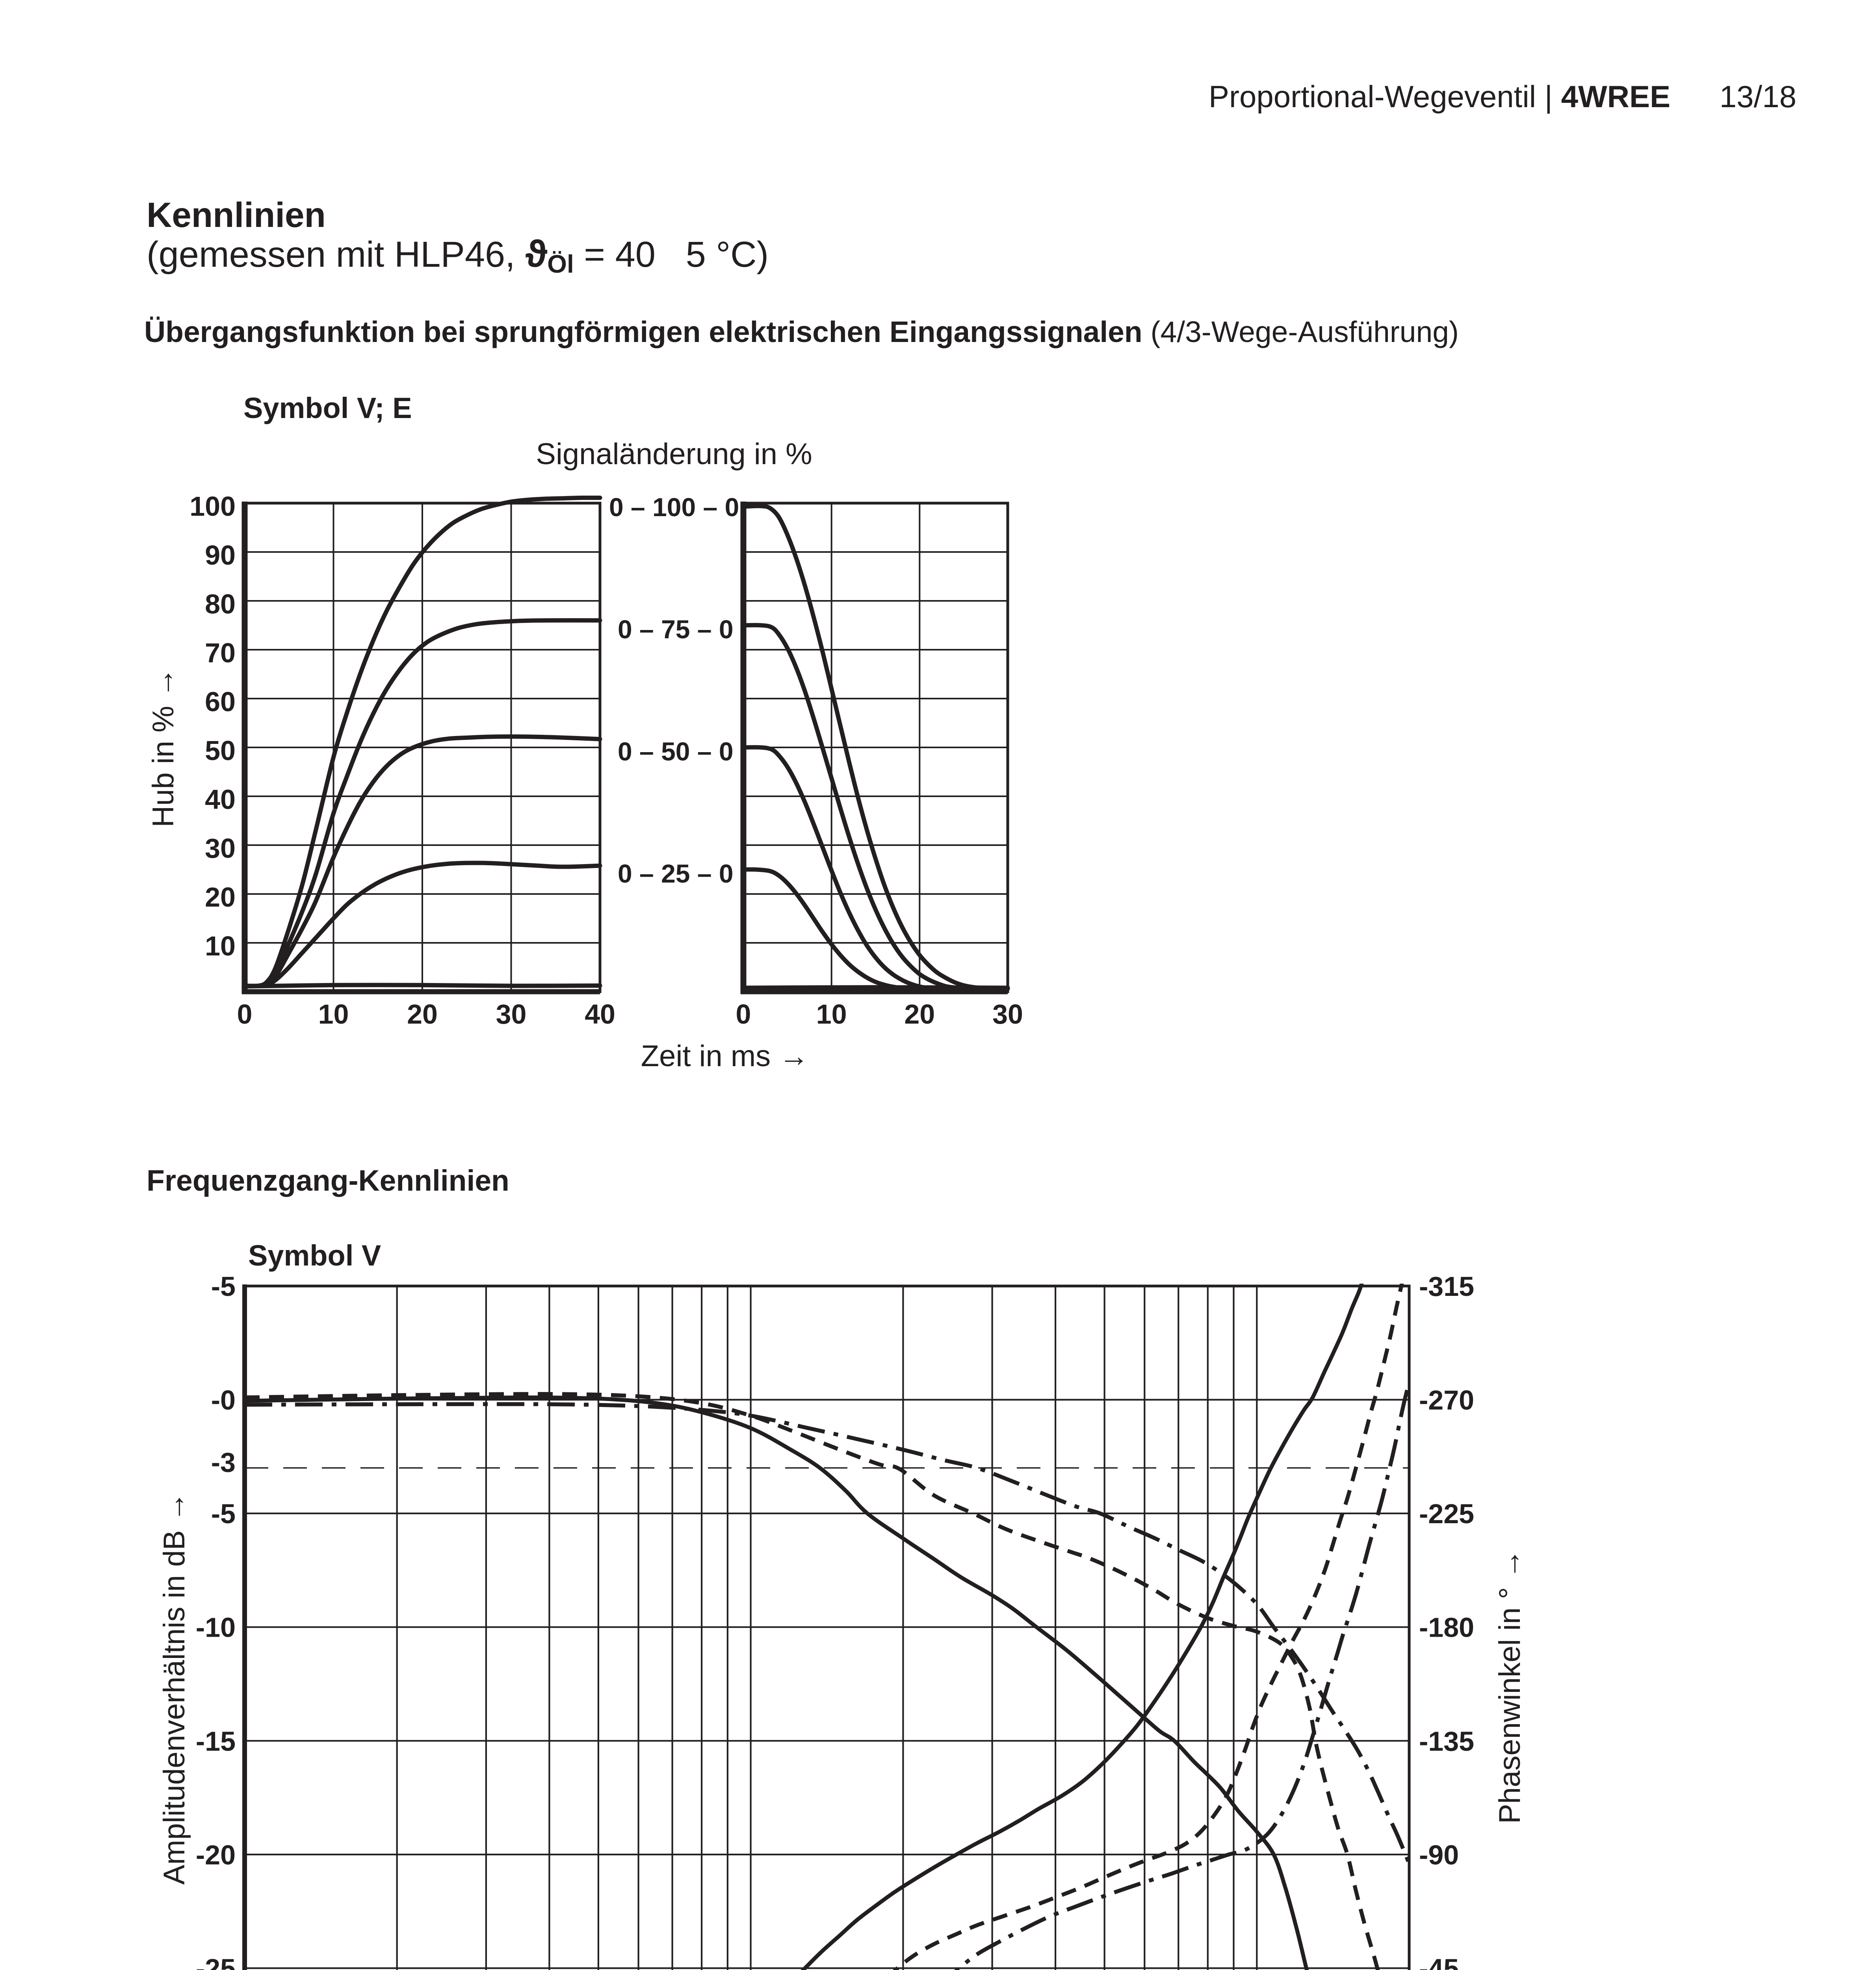 This screenshot has width=1876, height=1970. I want to click on svg-text: Kennlinien, so click(236, 214).